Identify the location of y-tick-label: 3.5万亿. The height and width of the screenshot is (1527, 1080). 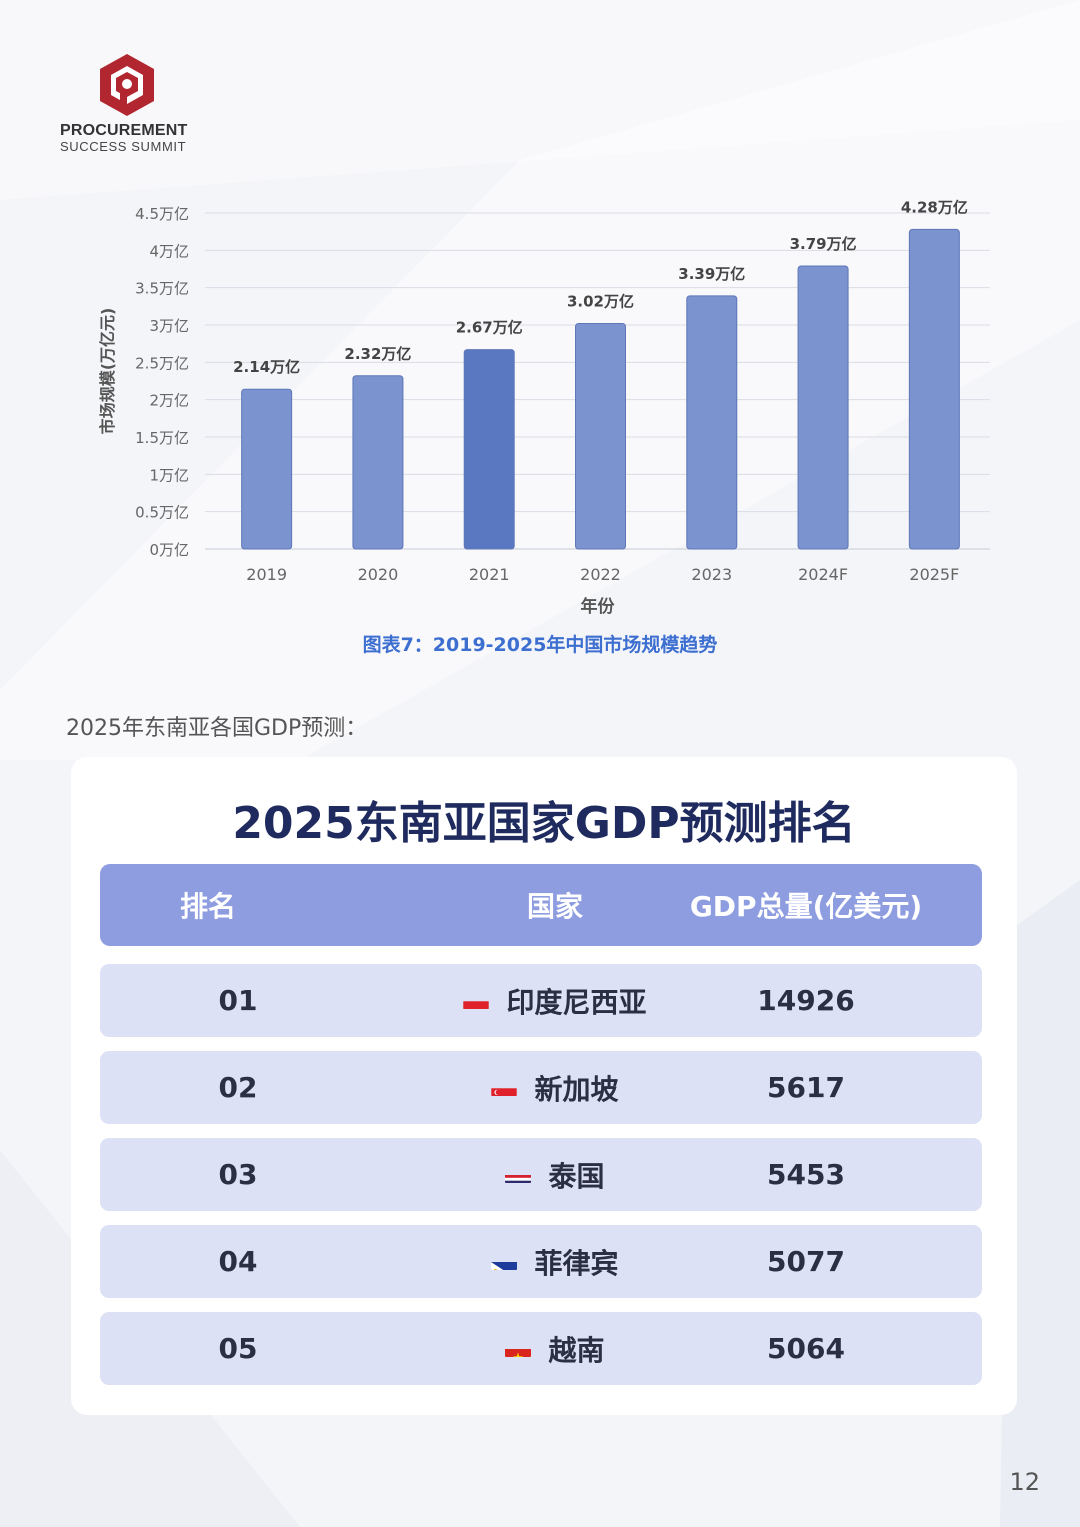
(162, 289).